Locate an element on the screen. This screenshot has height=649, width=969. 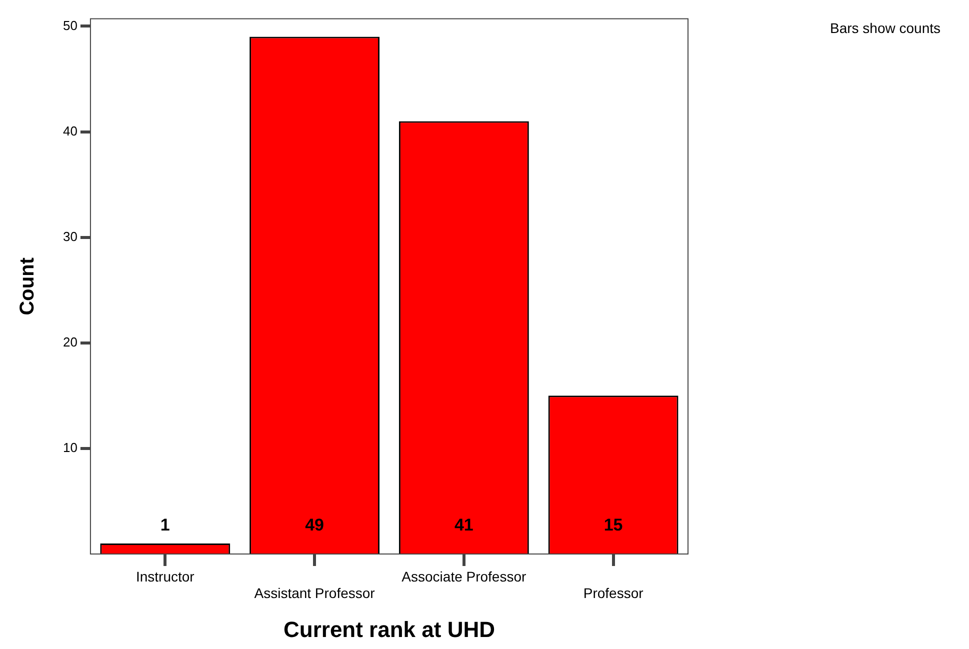
y-tick-label: 30 is located at coordinates (70, 236).